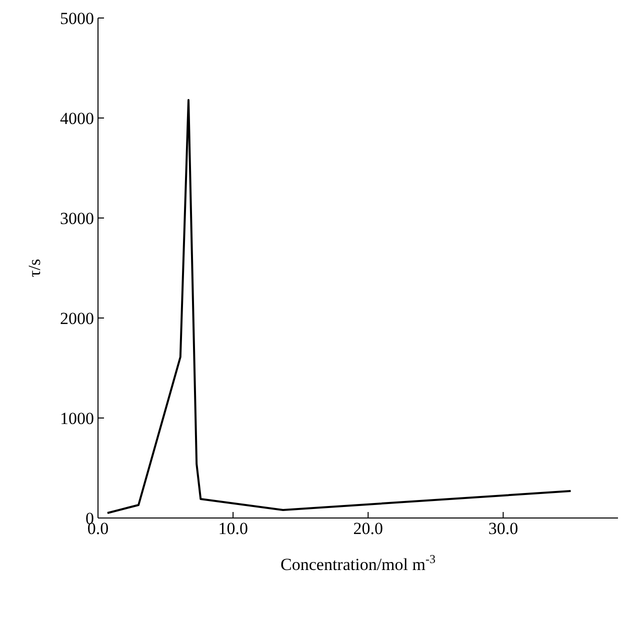 The width and height of the screenshot is (635, 625). I want to click on x-tick-label: 30.0, so click(503, 528).